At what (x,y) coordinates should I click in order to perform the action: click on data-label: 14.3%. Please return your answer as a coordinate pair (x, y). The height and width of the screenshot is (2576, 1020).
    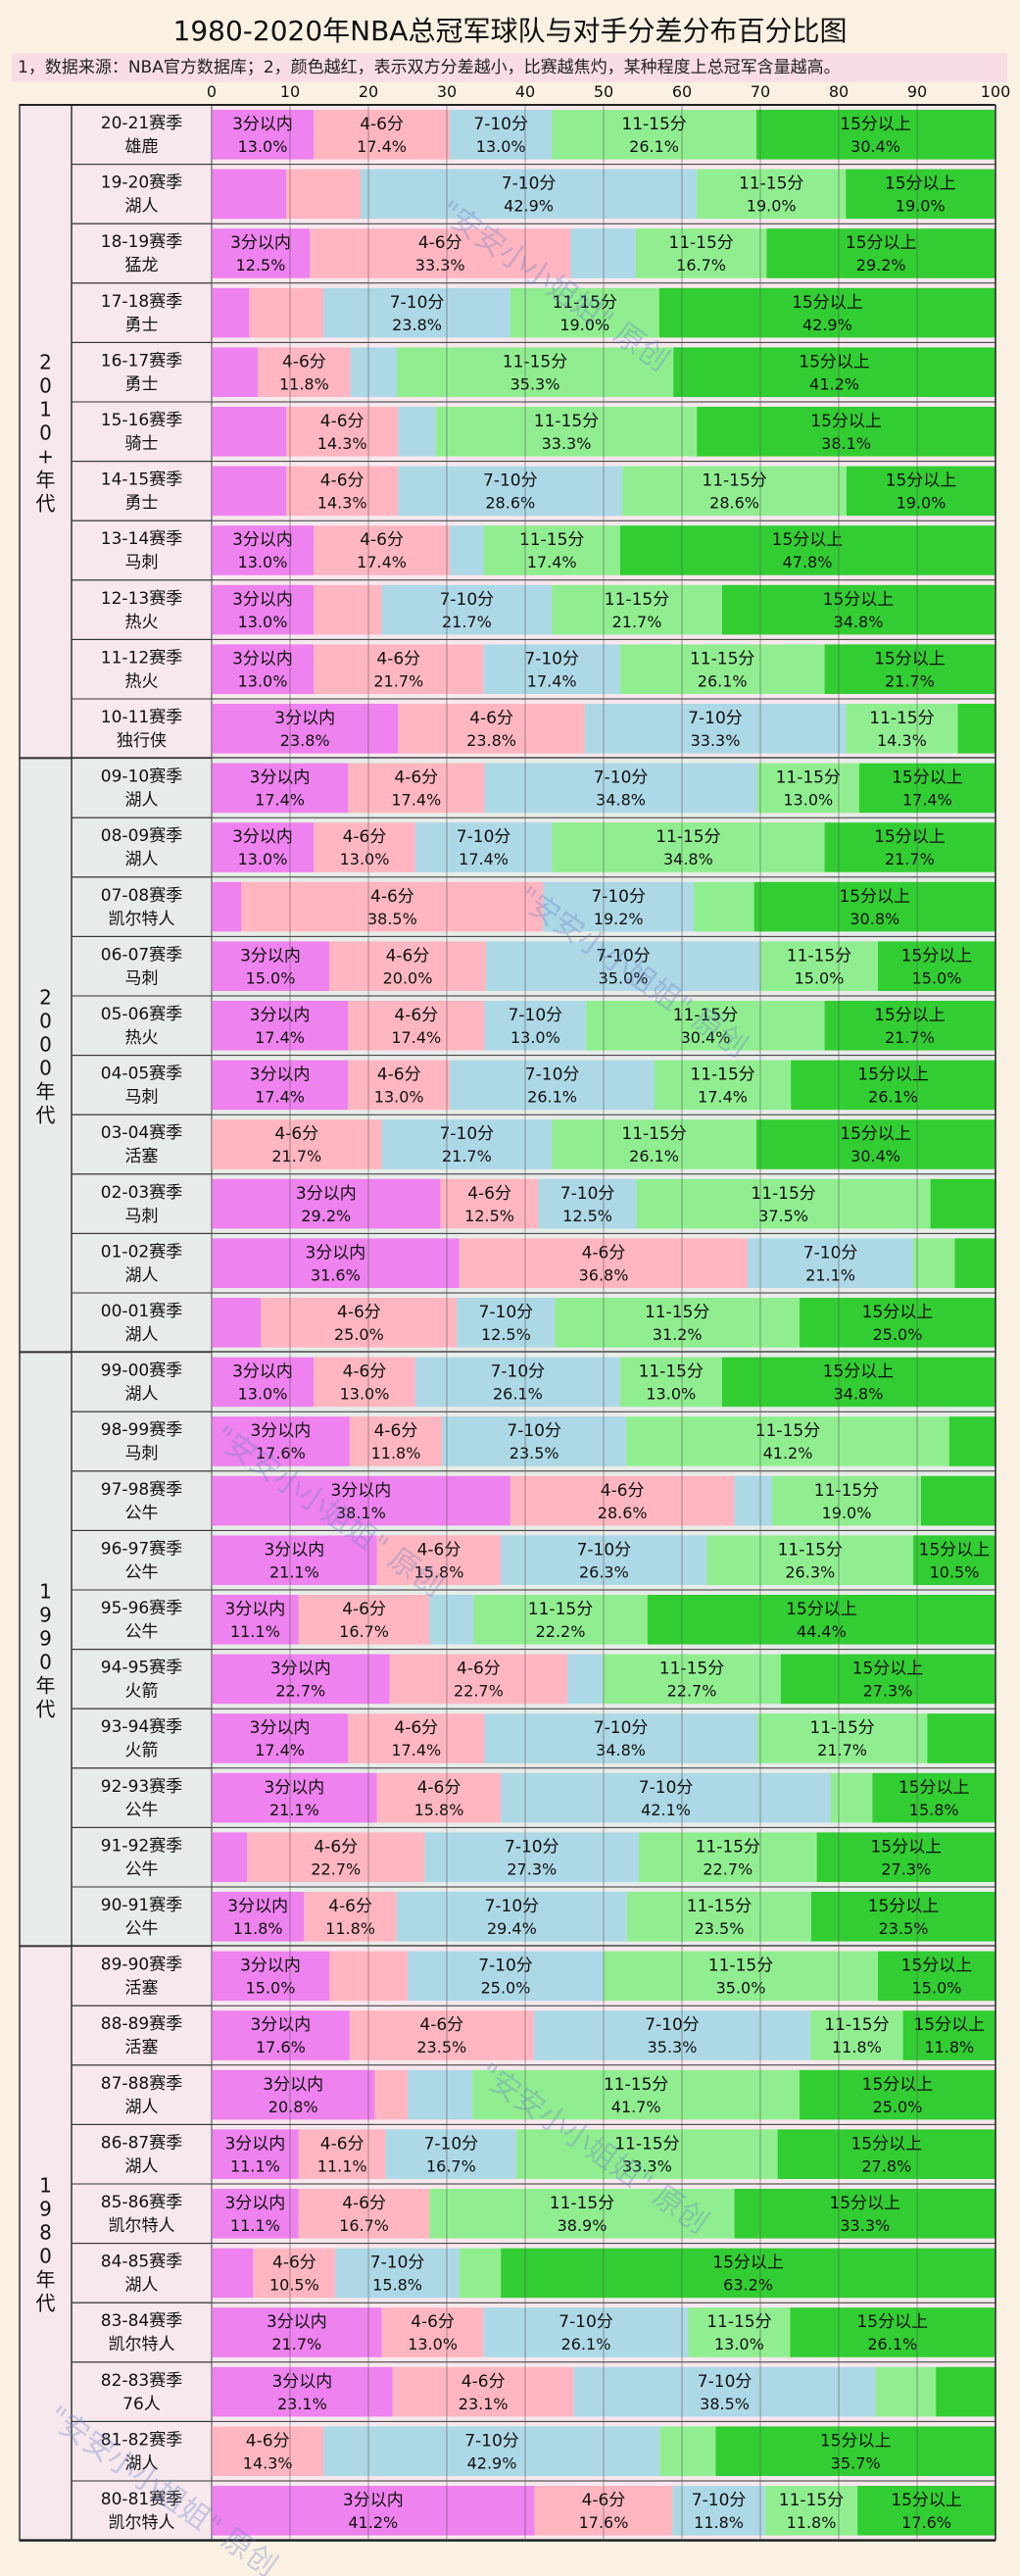
    Looking at the image, I should click on (902, 740).